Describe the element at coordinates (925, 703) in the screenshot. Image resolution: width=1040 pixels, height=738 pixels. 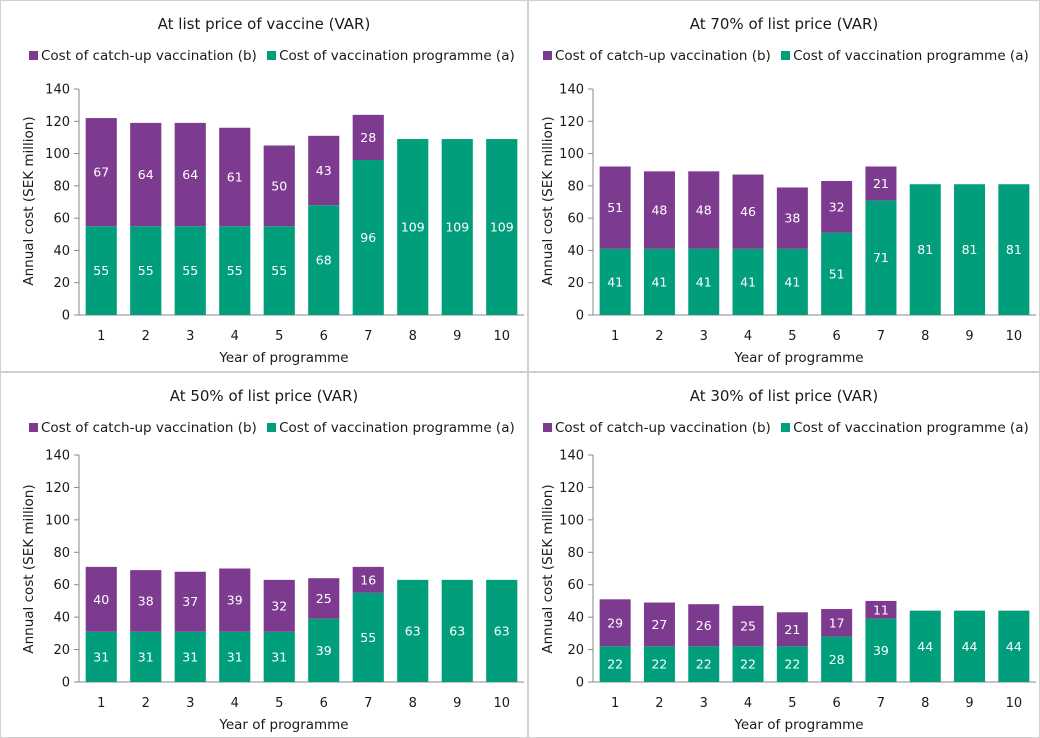
I see `x-tick-label: 8` at that location.